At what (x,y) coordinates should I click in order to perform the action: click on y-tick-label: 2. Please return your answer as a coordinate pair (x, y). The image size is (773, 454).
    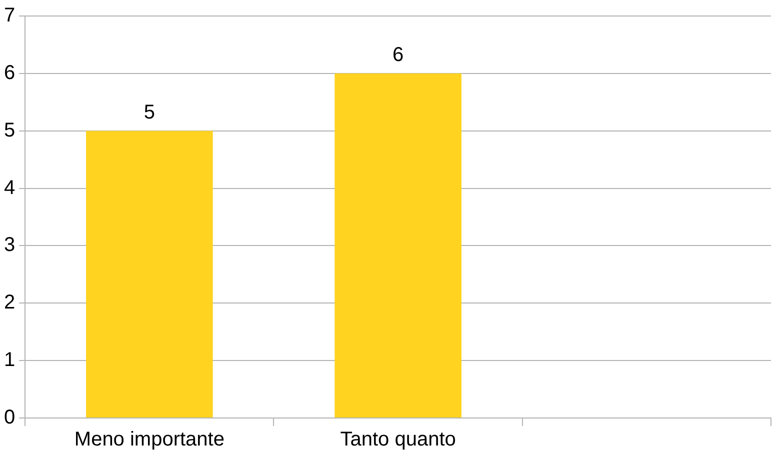
    Looking at the image, I should click on (10, 303).